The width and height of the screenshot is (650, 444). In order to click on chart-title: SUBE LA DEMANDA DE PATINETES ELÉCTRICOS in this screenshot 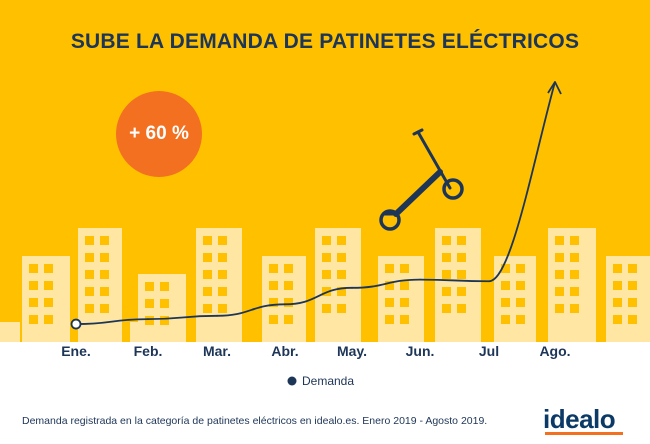, I will do `click(325, 41)`.